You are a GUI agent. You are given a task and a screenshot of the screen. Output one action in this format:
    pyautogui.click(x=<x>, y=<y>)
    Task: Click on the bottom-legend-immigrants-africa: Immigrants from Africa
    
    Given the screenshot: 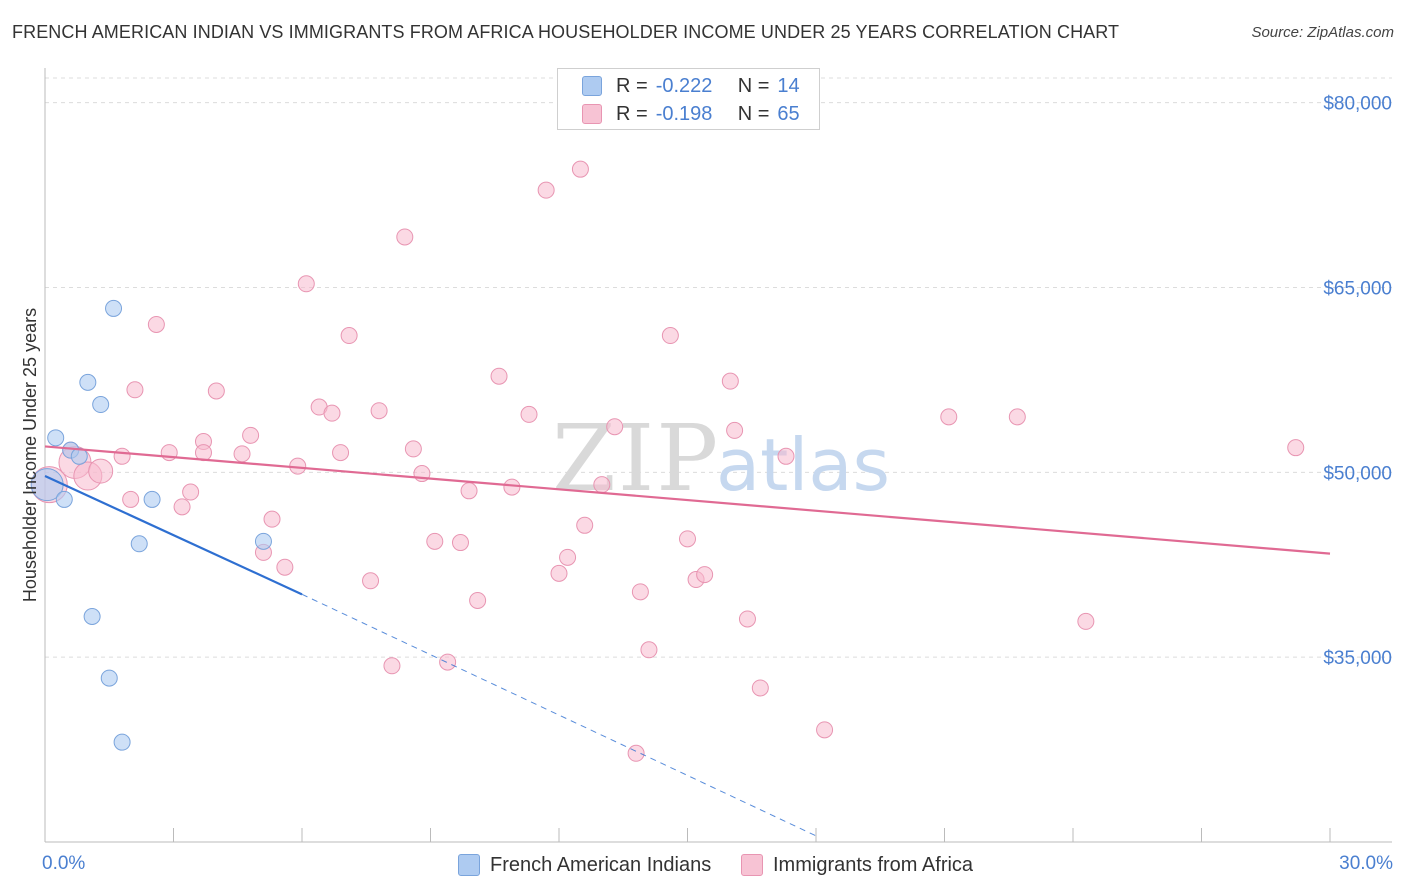 What is the action you would take?
    pyautogui.click(x=857, y=865)
    